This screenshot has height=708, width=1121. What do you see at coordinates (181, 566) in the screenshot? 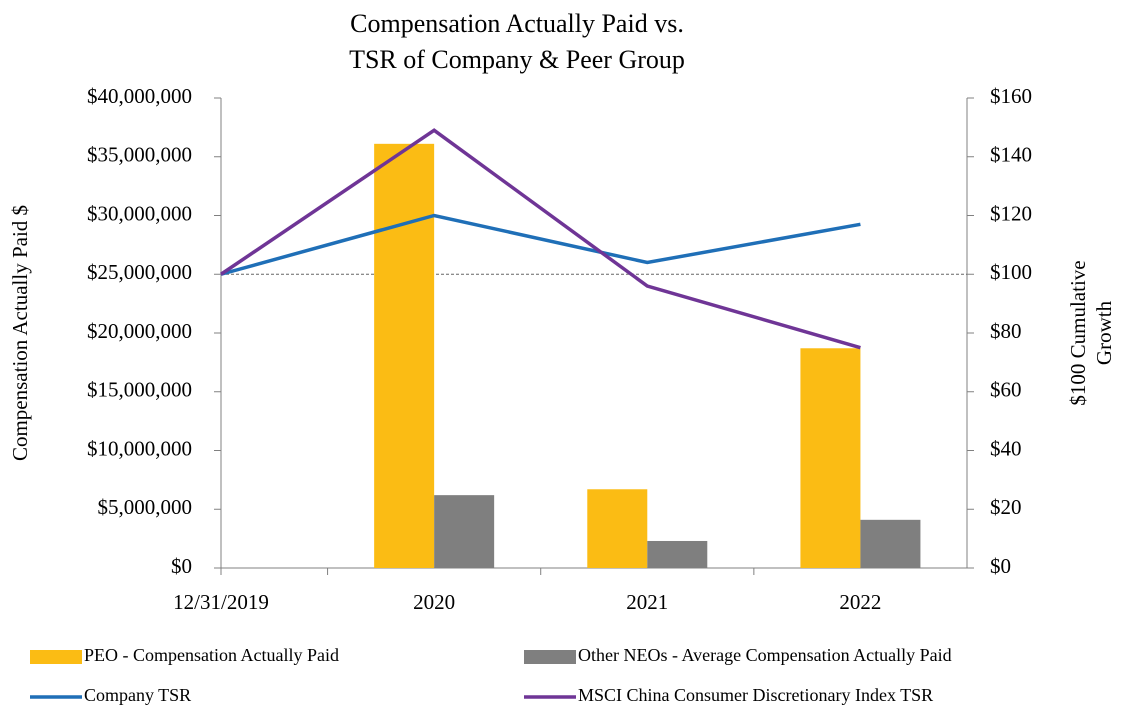
I see `y-tick-label: $0` at bounding box center [181, 566].